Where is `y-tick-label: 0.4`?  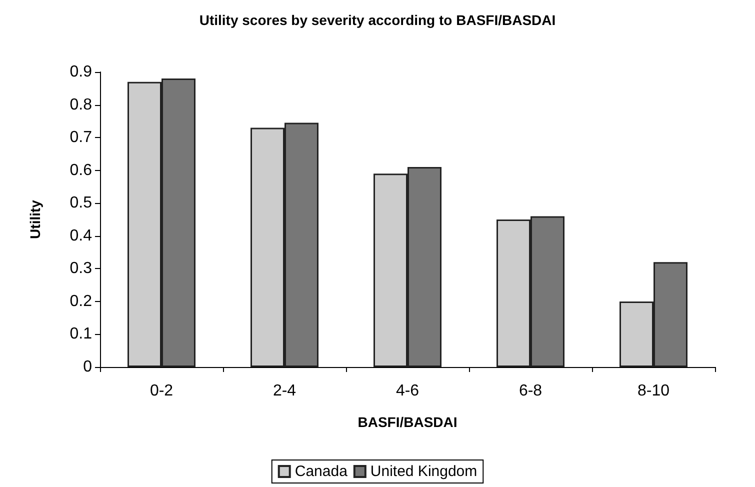
y-tick-label: 0.4 is located at coordinates (81, 235).